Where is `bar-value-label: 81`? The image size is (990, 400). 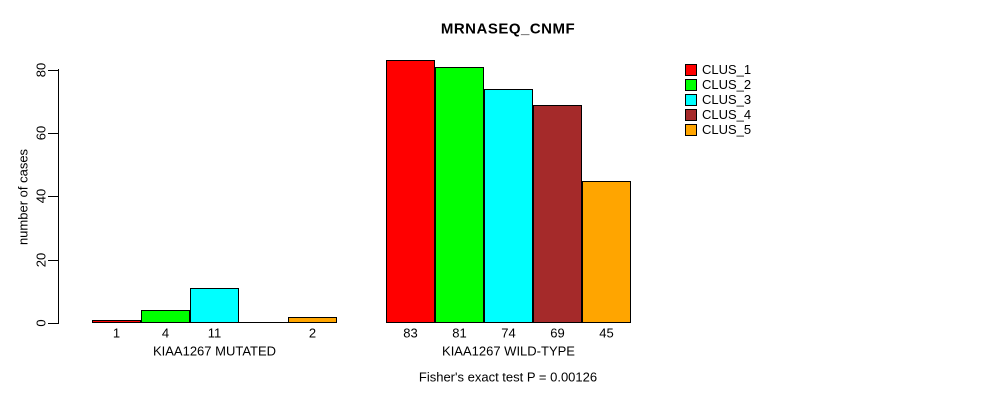 bar-value-label: 81 is located at coordinates (459, 333).